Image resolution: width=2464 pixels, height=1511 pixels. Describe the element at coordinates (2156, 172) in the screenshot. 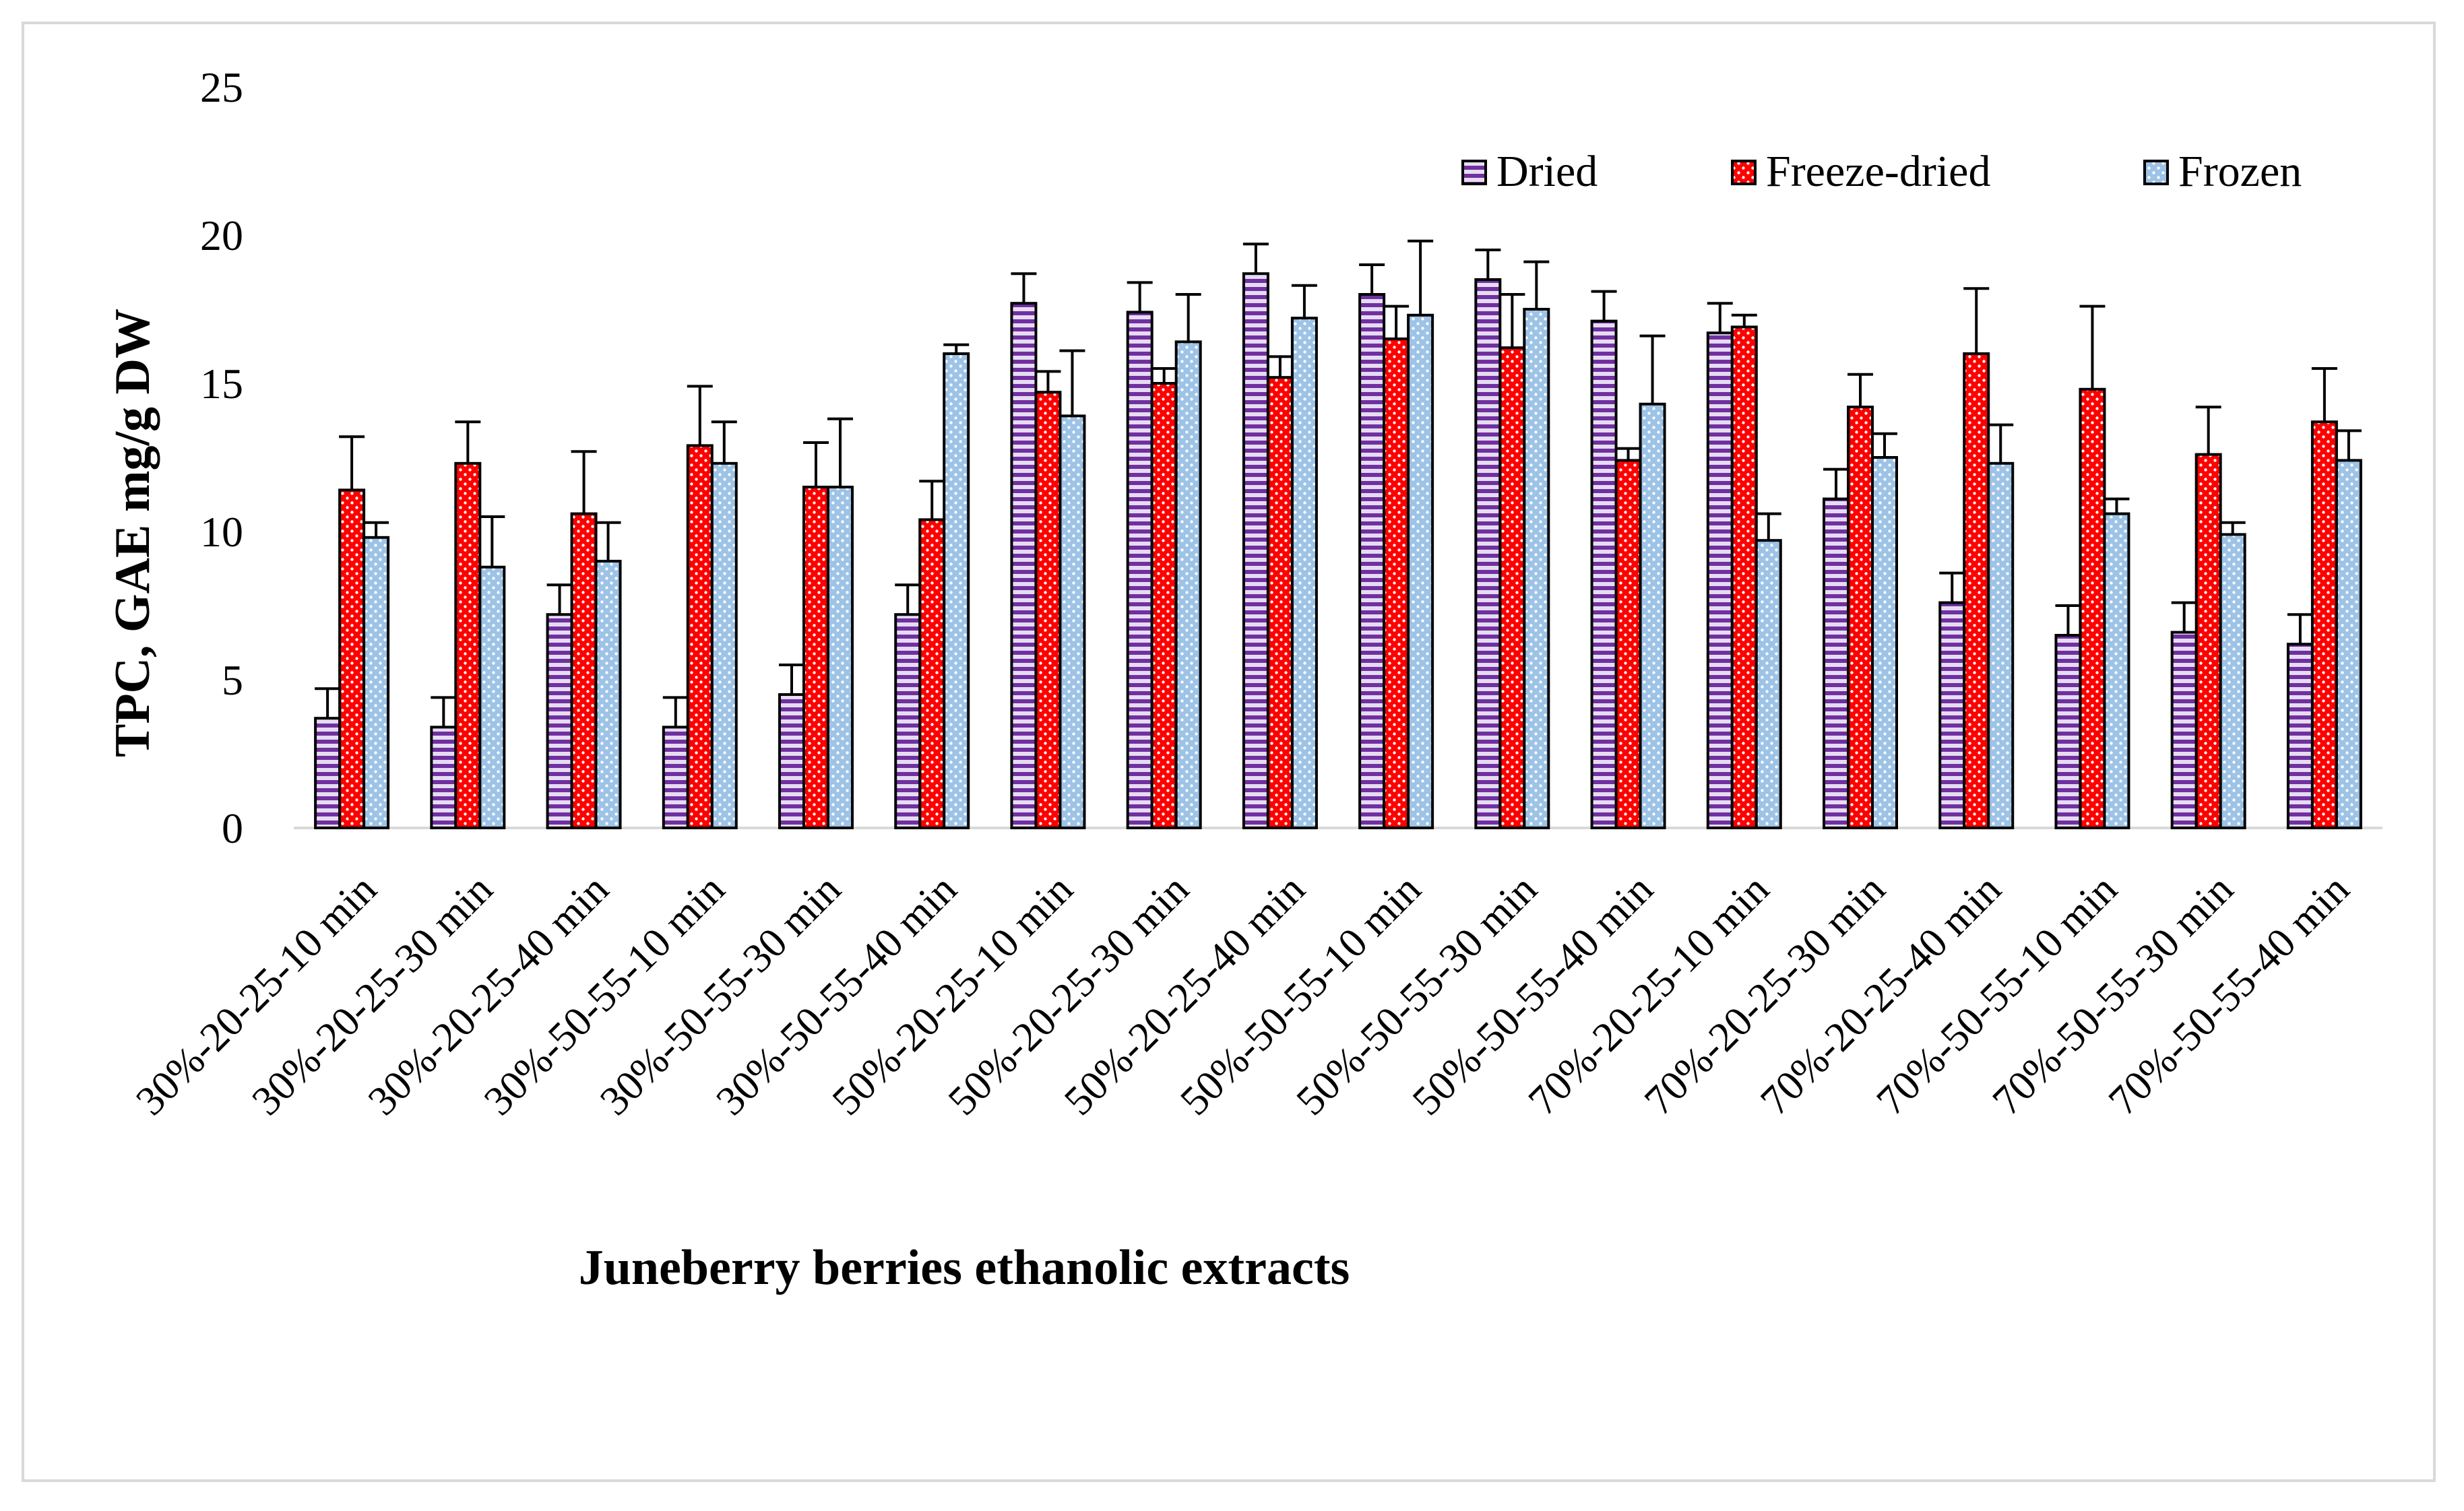

I see `legend-swatch-frozen` at that location.